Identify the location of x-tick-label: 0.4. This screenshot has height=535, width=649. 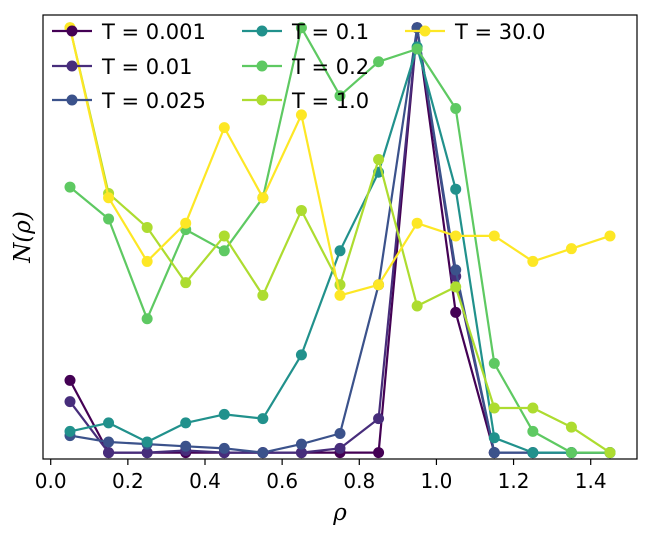
(205, 481).